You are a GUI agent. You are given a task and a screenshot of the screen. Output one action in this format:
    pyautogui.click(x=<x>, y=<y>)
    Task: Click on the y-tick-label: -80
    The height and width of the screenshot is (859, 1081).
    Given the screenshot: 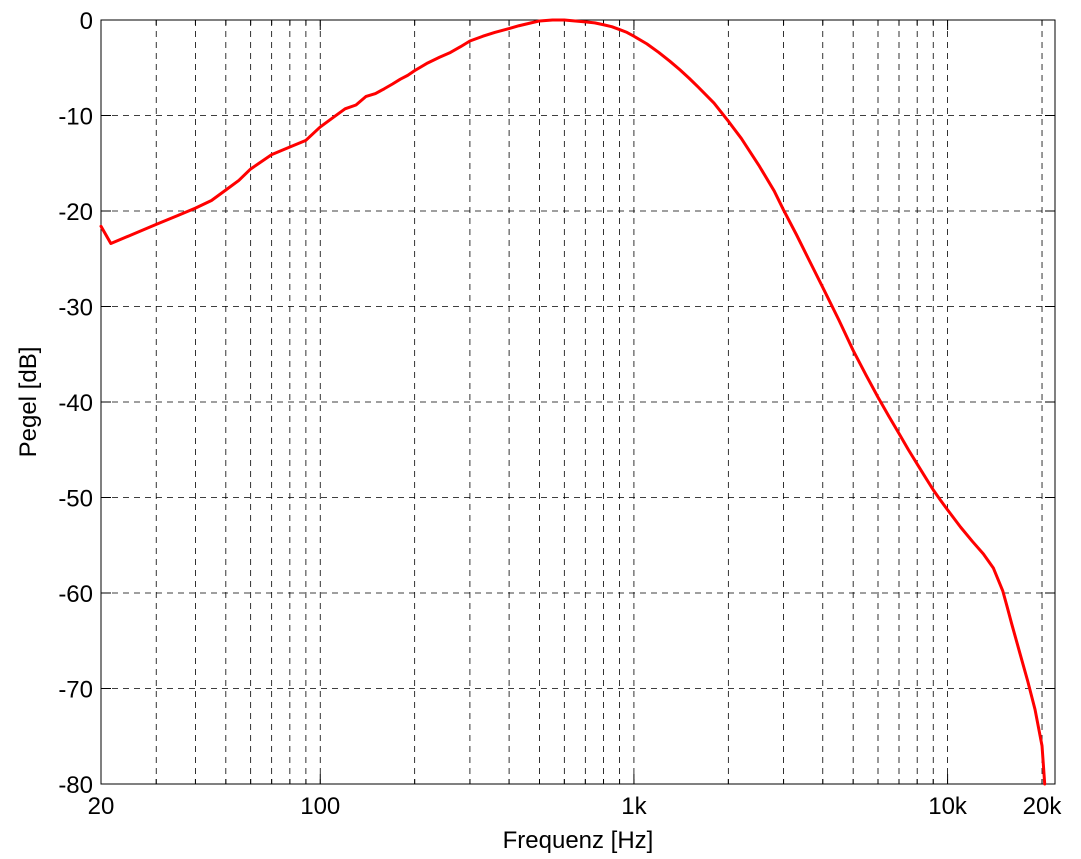 What is the action you would take?
    pyautogui.click(x=75, y=785)
    